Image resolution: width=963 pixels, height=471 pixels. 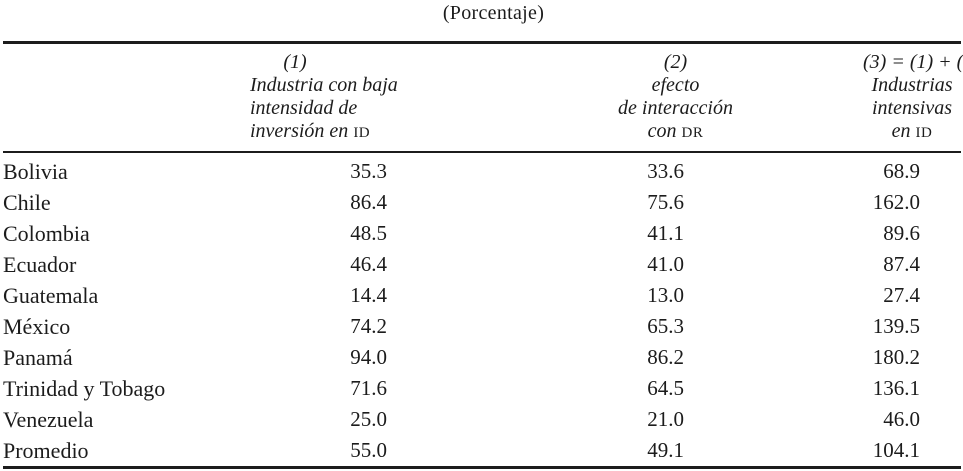 What do you see at coordinates (482, 419) in the screenshot?
I see `table-row-venezuela: Venezuela 25.0 21.0 46.0` at bounding box center [482, 419].